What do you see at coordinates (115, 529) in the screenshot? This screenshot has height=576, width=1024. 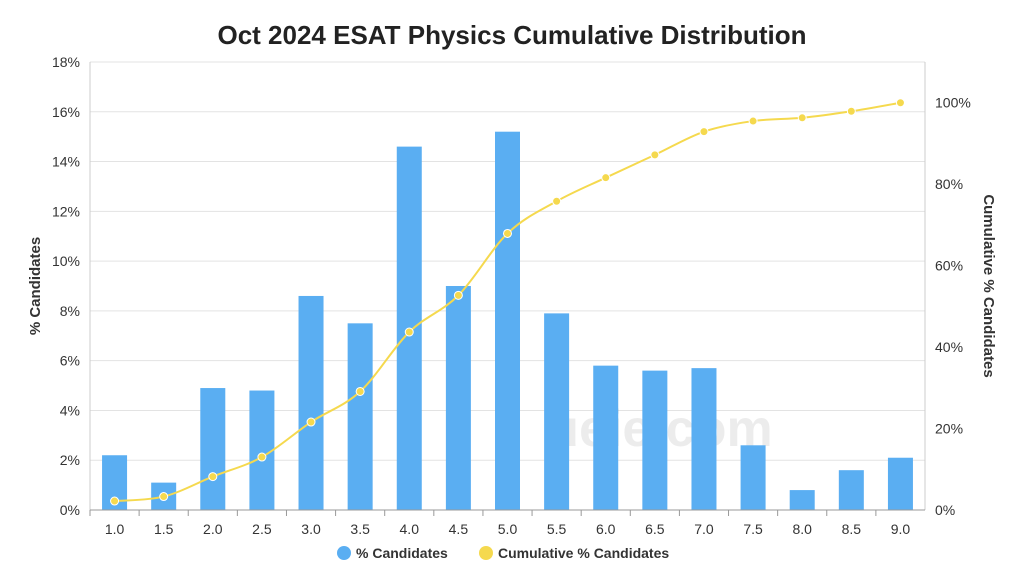 I see `x-tick-label: 1.0` at bounding box center [115, 529].